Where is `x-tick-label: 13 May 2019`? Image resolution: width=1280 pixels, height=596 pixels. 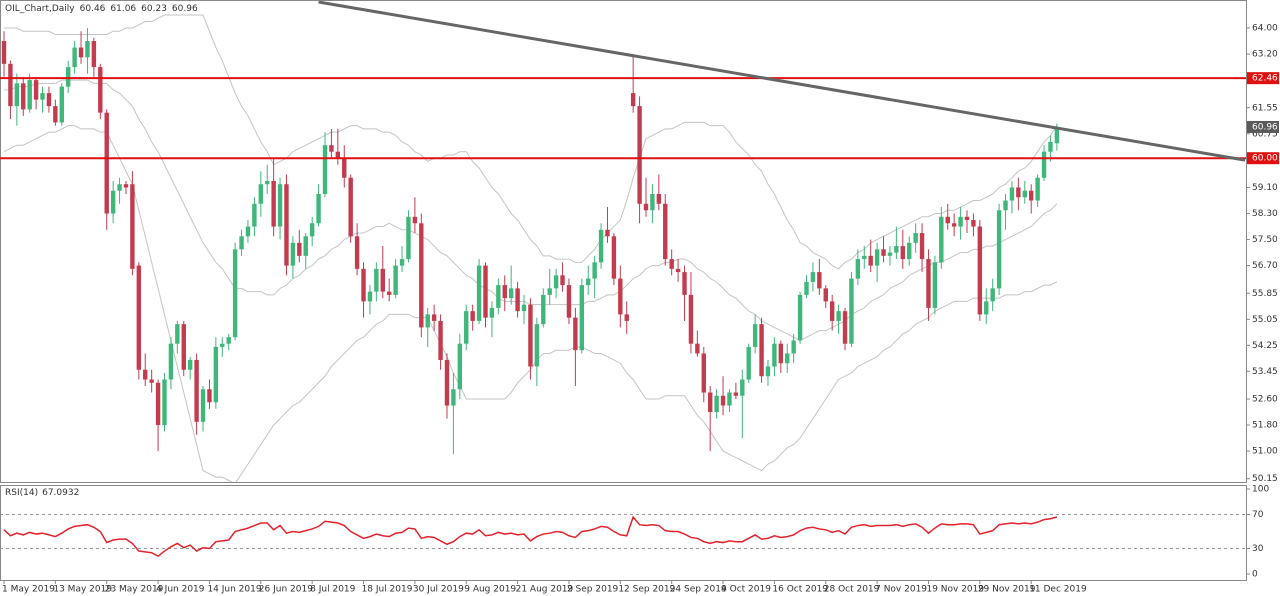 x-tick-label: 13 May 2019 is located at coordinates (82, 590).